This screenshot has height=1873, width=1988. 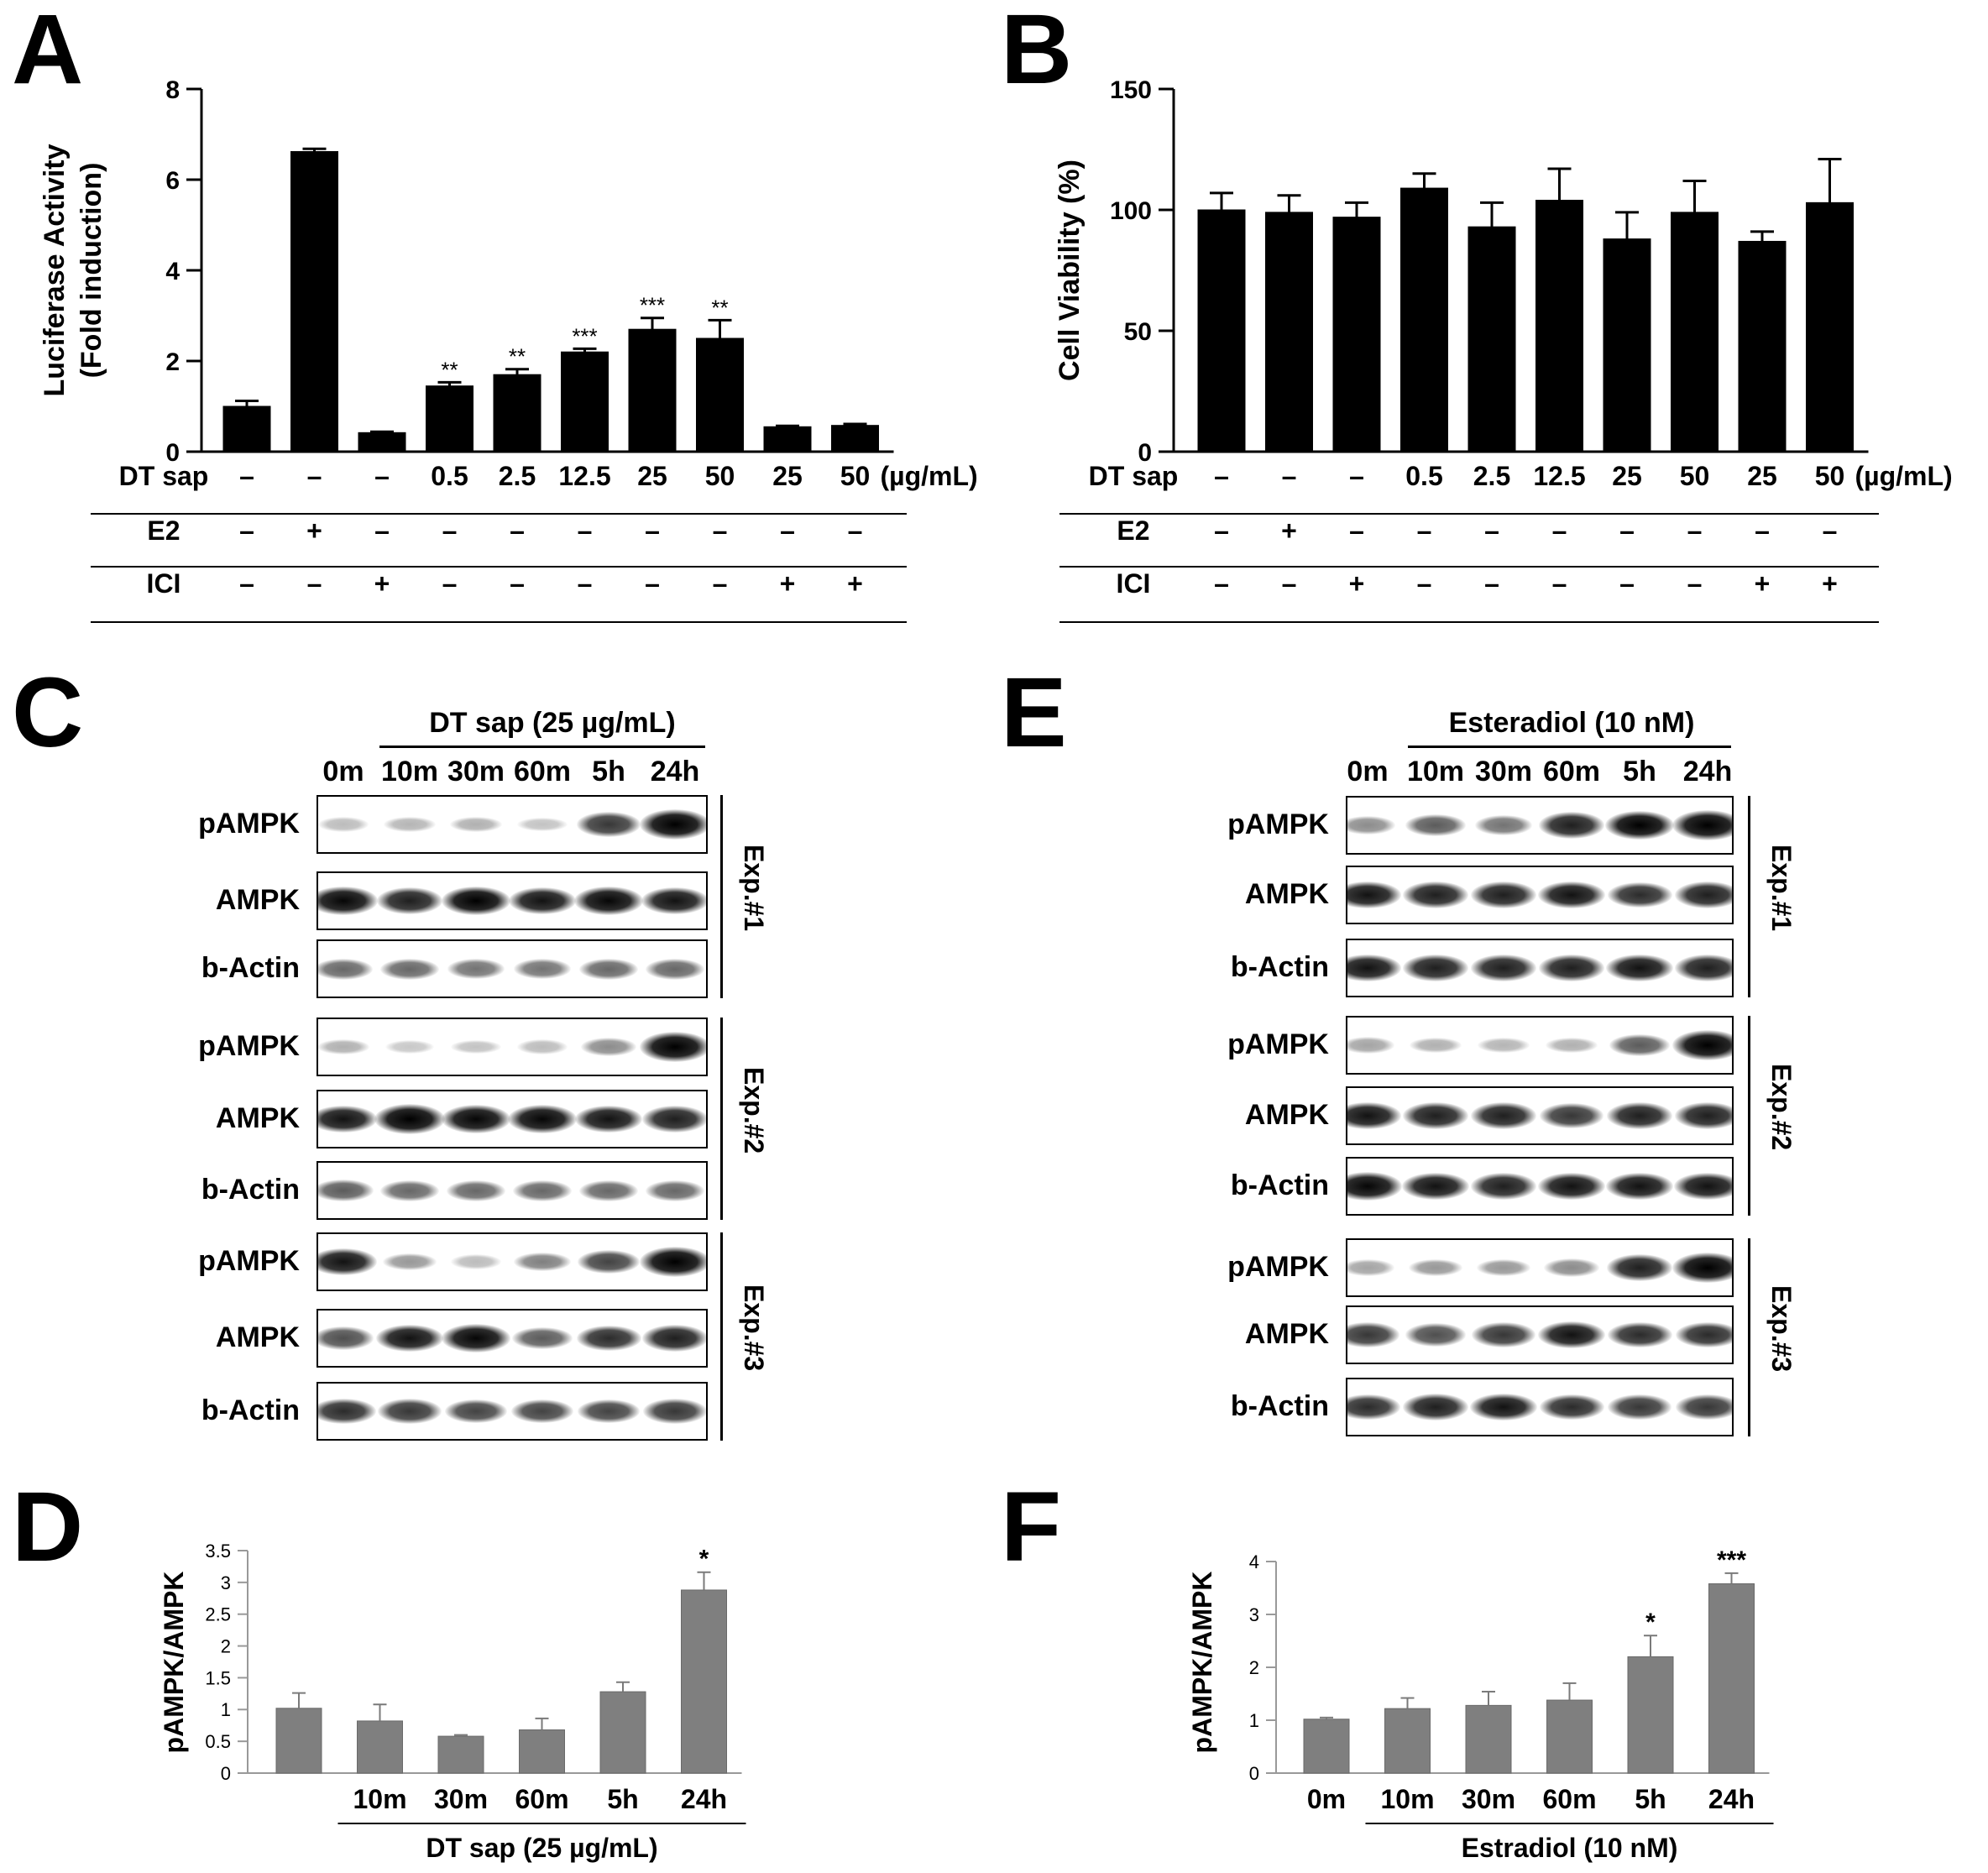 I want to click on chart-f-y-tick-label: 3, so click(x=1254, y=1615).